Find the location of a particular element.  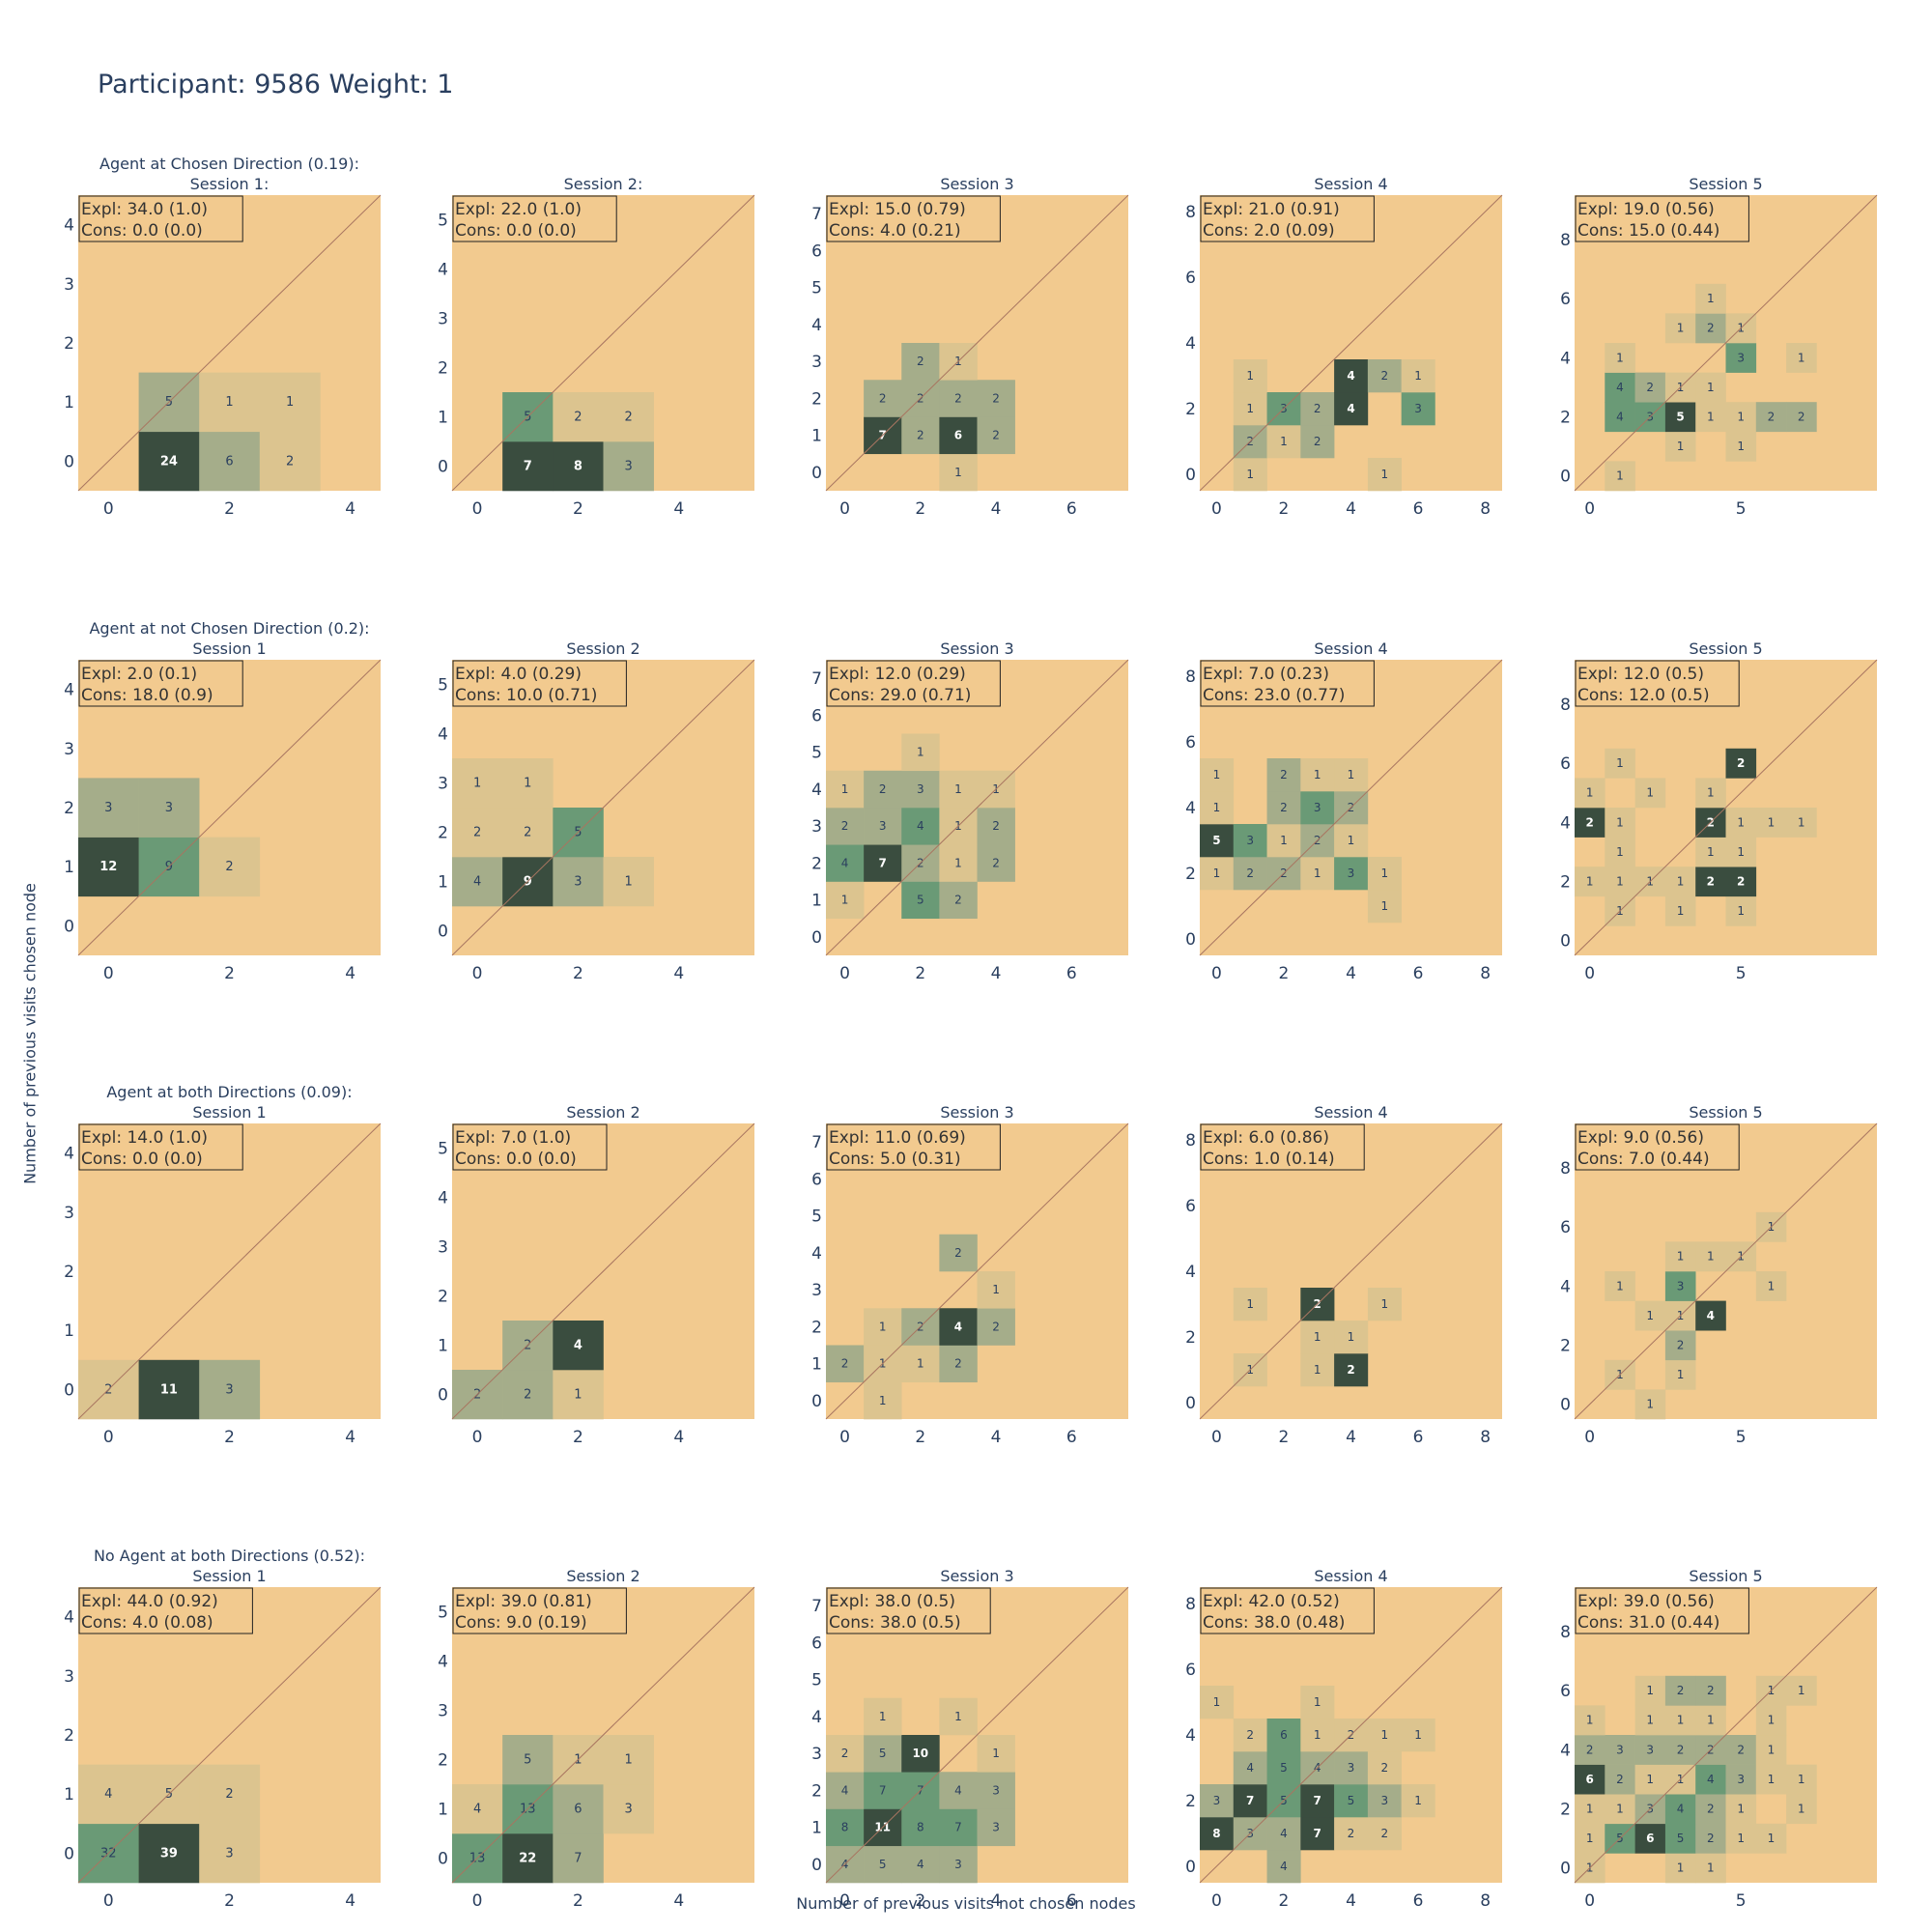

cell-value-label: 8 is located at coordinates (1216, 1833).